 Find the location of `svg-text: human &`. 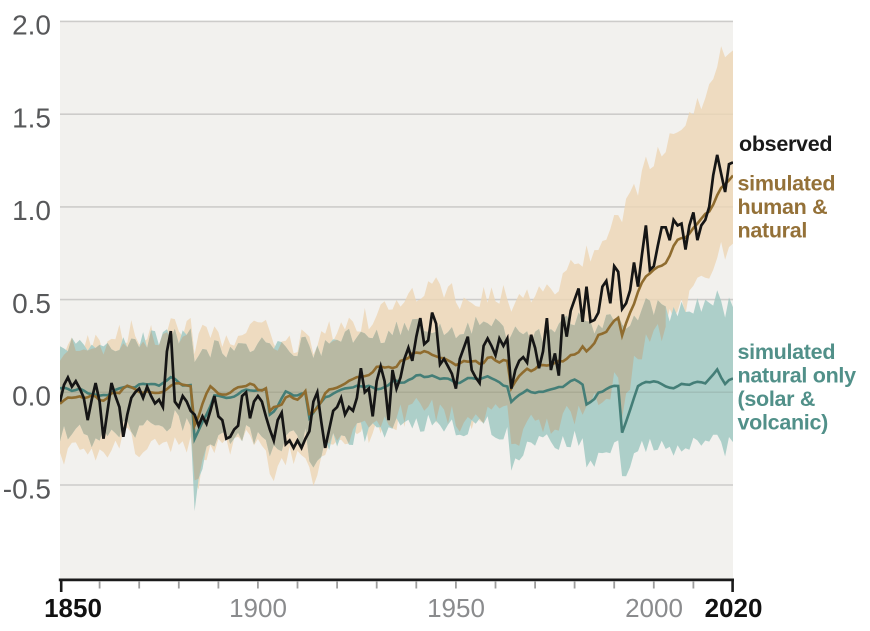

svg-text: human & is located at coordinates (783, 207).